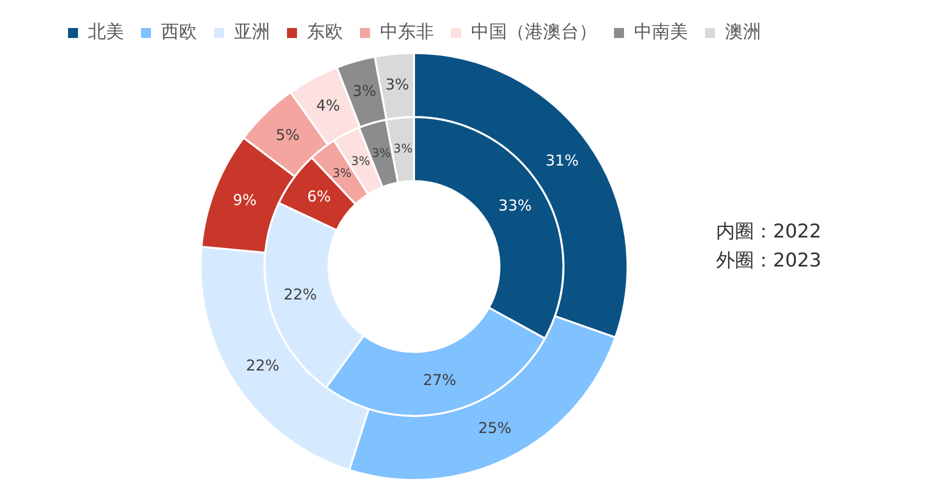 This screenshot has width=948, height=493. I want to click on data-label: 4%, so click(328, 105).